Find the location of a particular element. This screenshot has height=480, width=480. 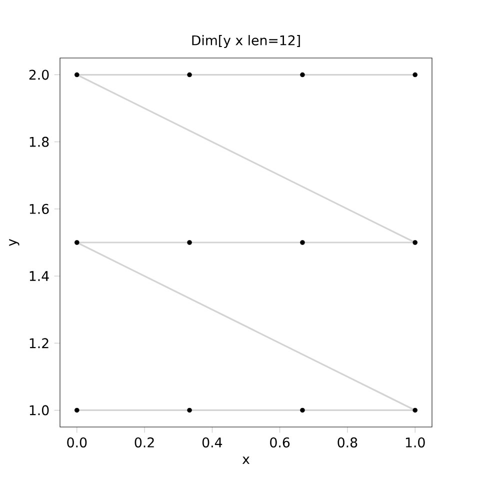

y-tick-label: 2.0 is located at coordinates (39, 75).